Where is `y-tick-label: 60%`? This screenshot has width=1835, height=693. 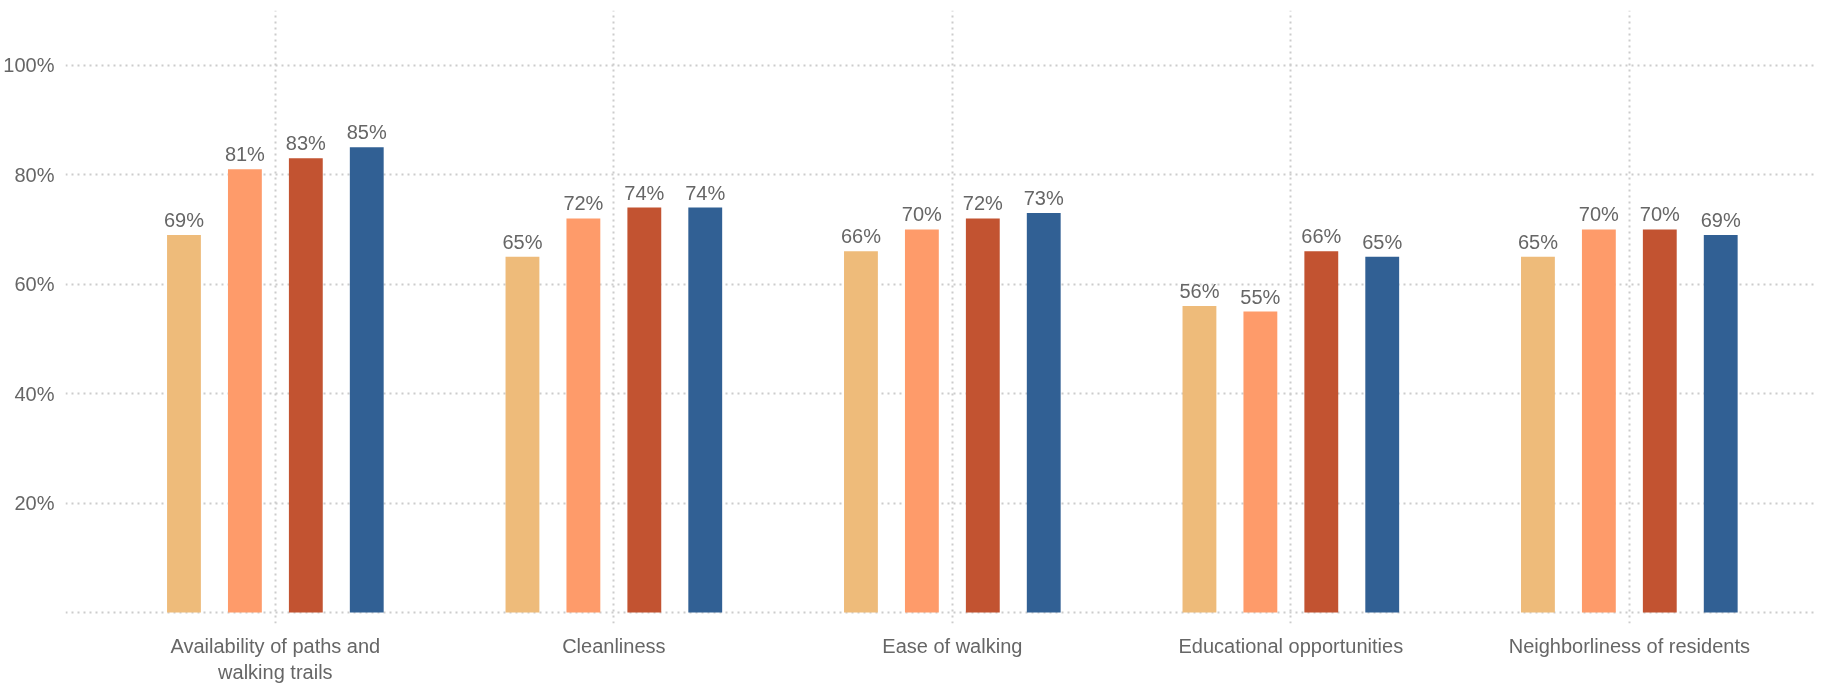
y-tick-label: 60% is located at coordinates (34, 284).